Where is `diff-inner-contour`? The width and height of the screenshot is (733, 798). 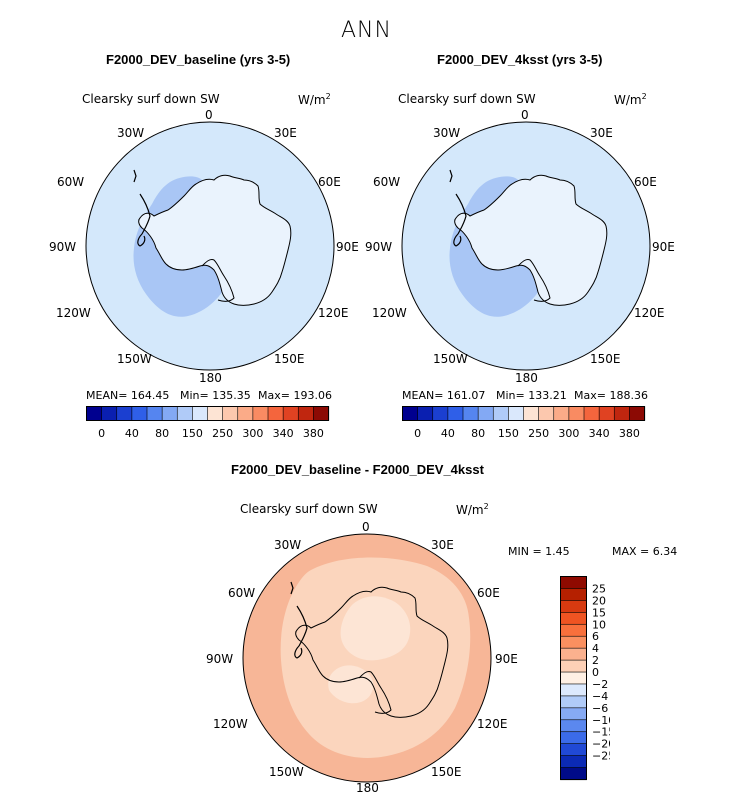
diff-inner-contour is located at coordinates (375, 628).